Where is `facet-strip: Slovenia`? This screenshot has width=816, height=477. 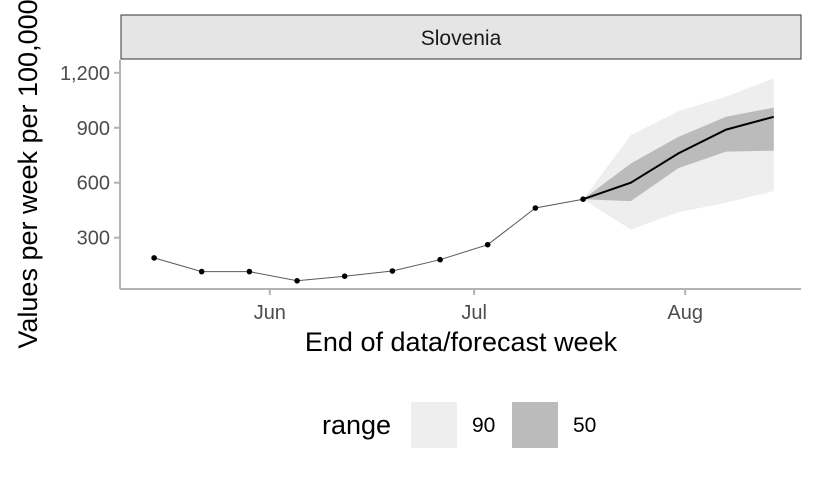 facet-strip: Slovenia is located at coordinates (461, 37).